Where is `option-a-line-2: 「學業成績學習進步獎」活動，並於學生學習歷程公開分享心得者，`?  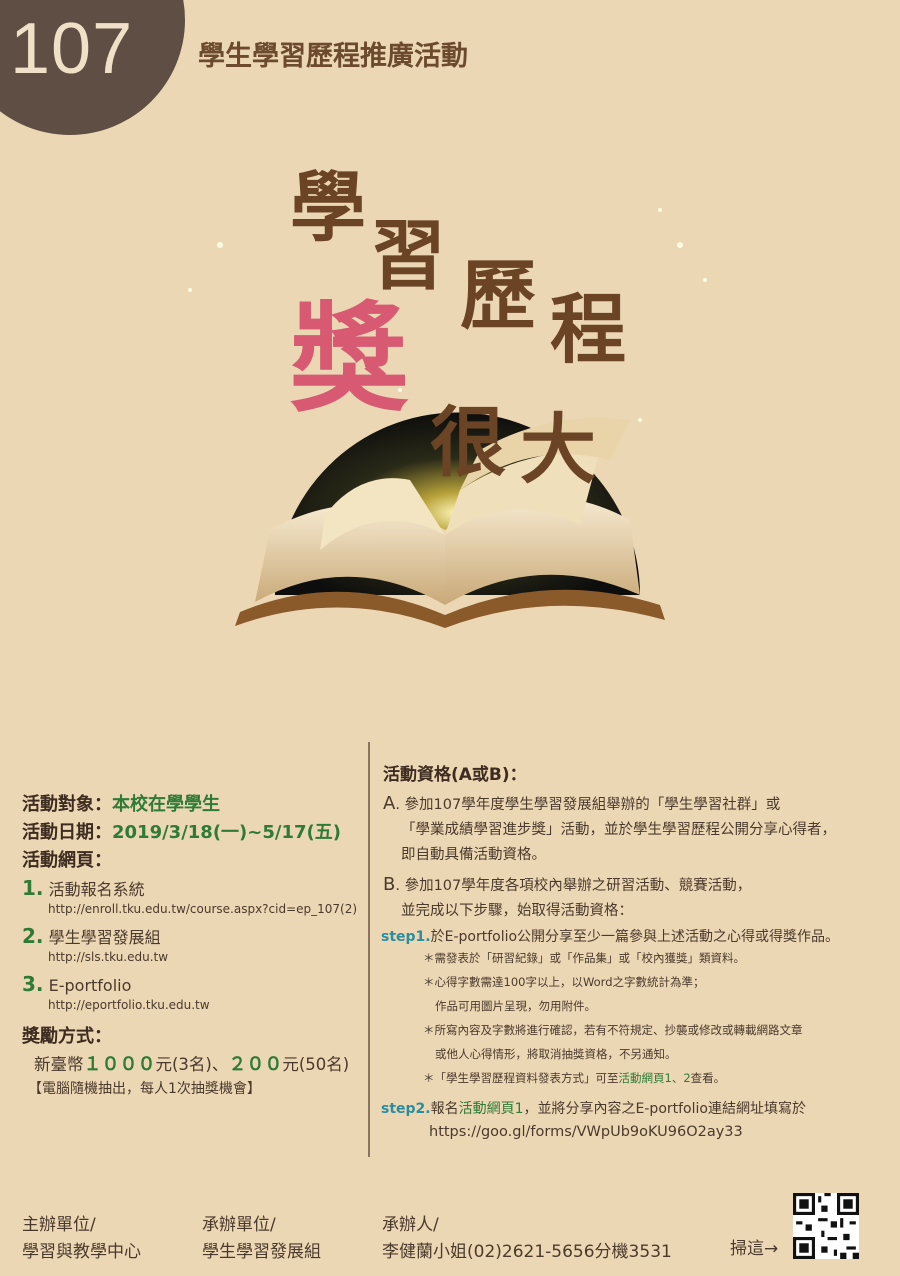
option-a-line-2: 「學業成績學習進步獎」活動，並於學生學習歷程公開分享心得者， is located at coordinates (618, 830).